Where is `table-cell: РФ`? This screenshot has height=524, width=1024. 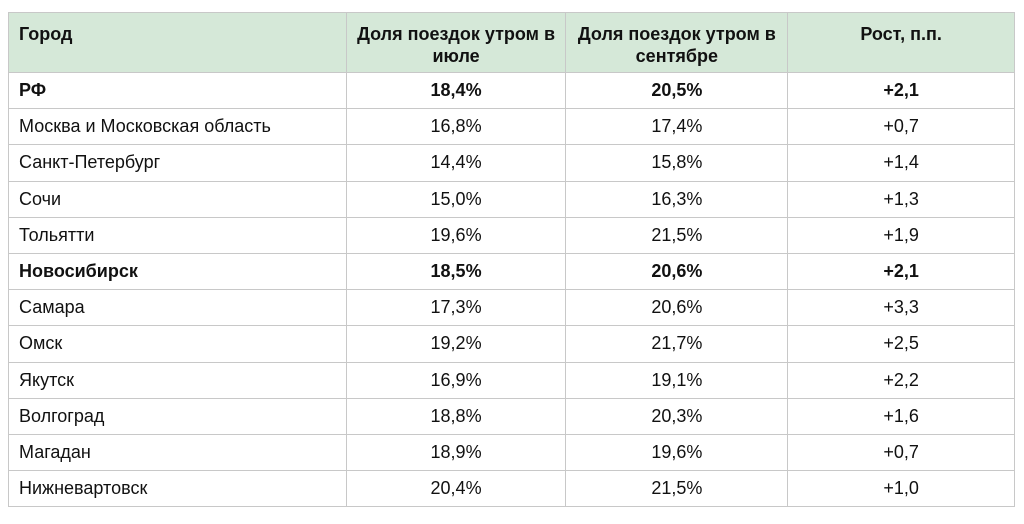 table-cell: РФ is located at coordinates (177, 90).